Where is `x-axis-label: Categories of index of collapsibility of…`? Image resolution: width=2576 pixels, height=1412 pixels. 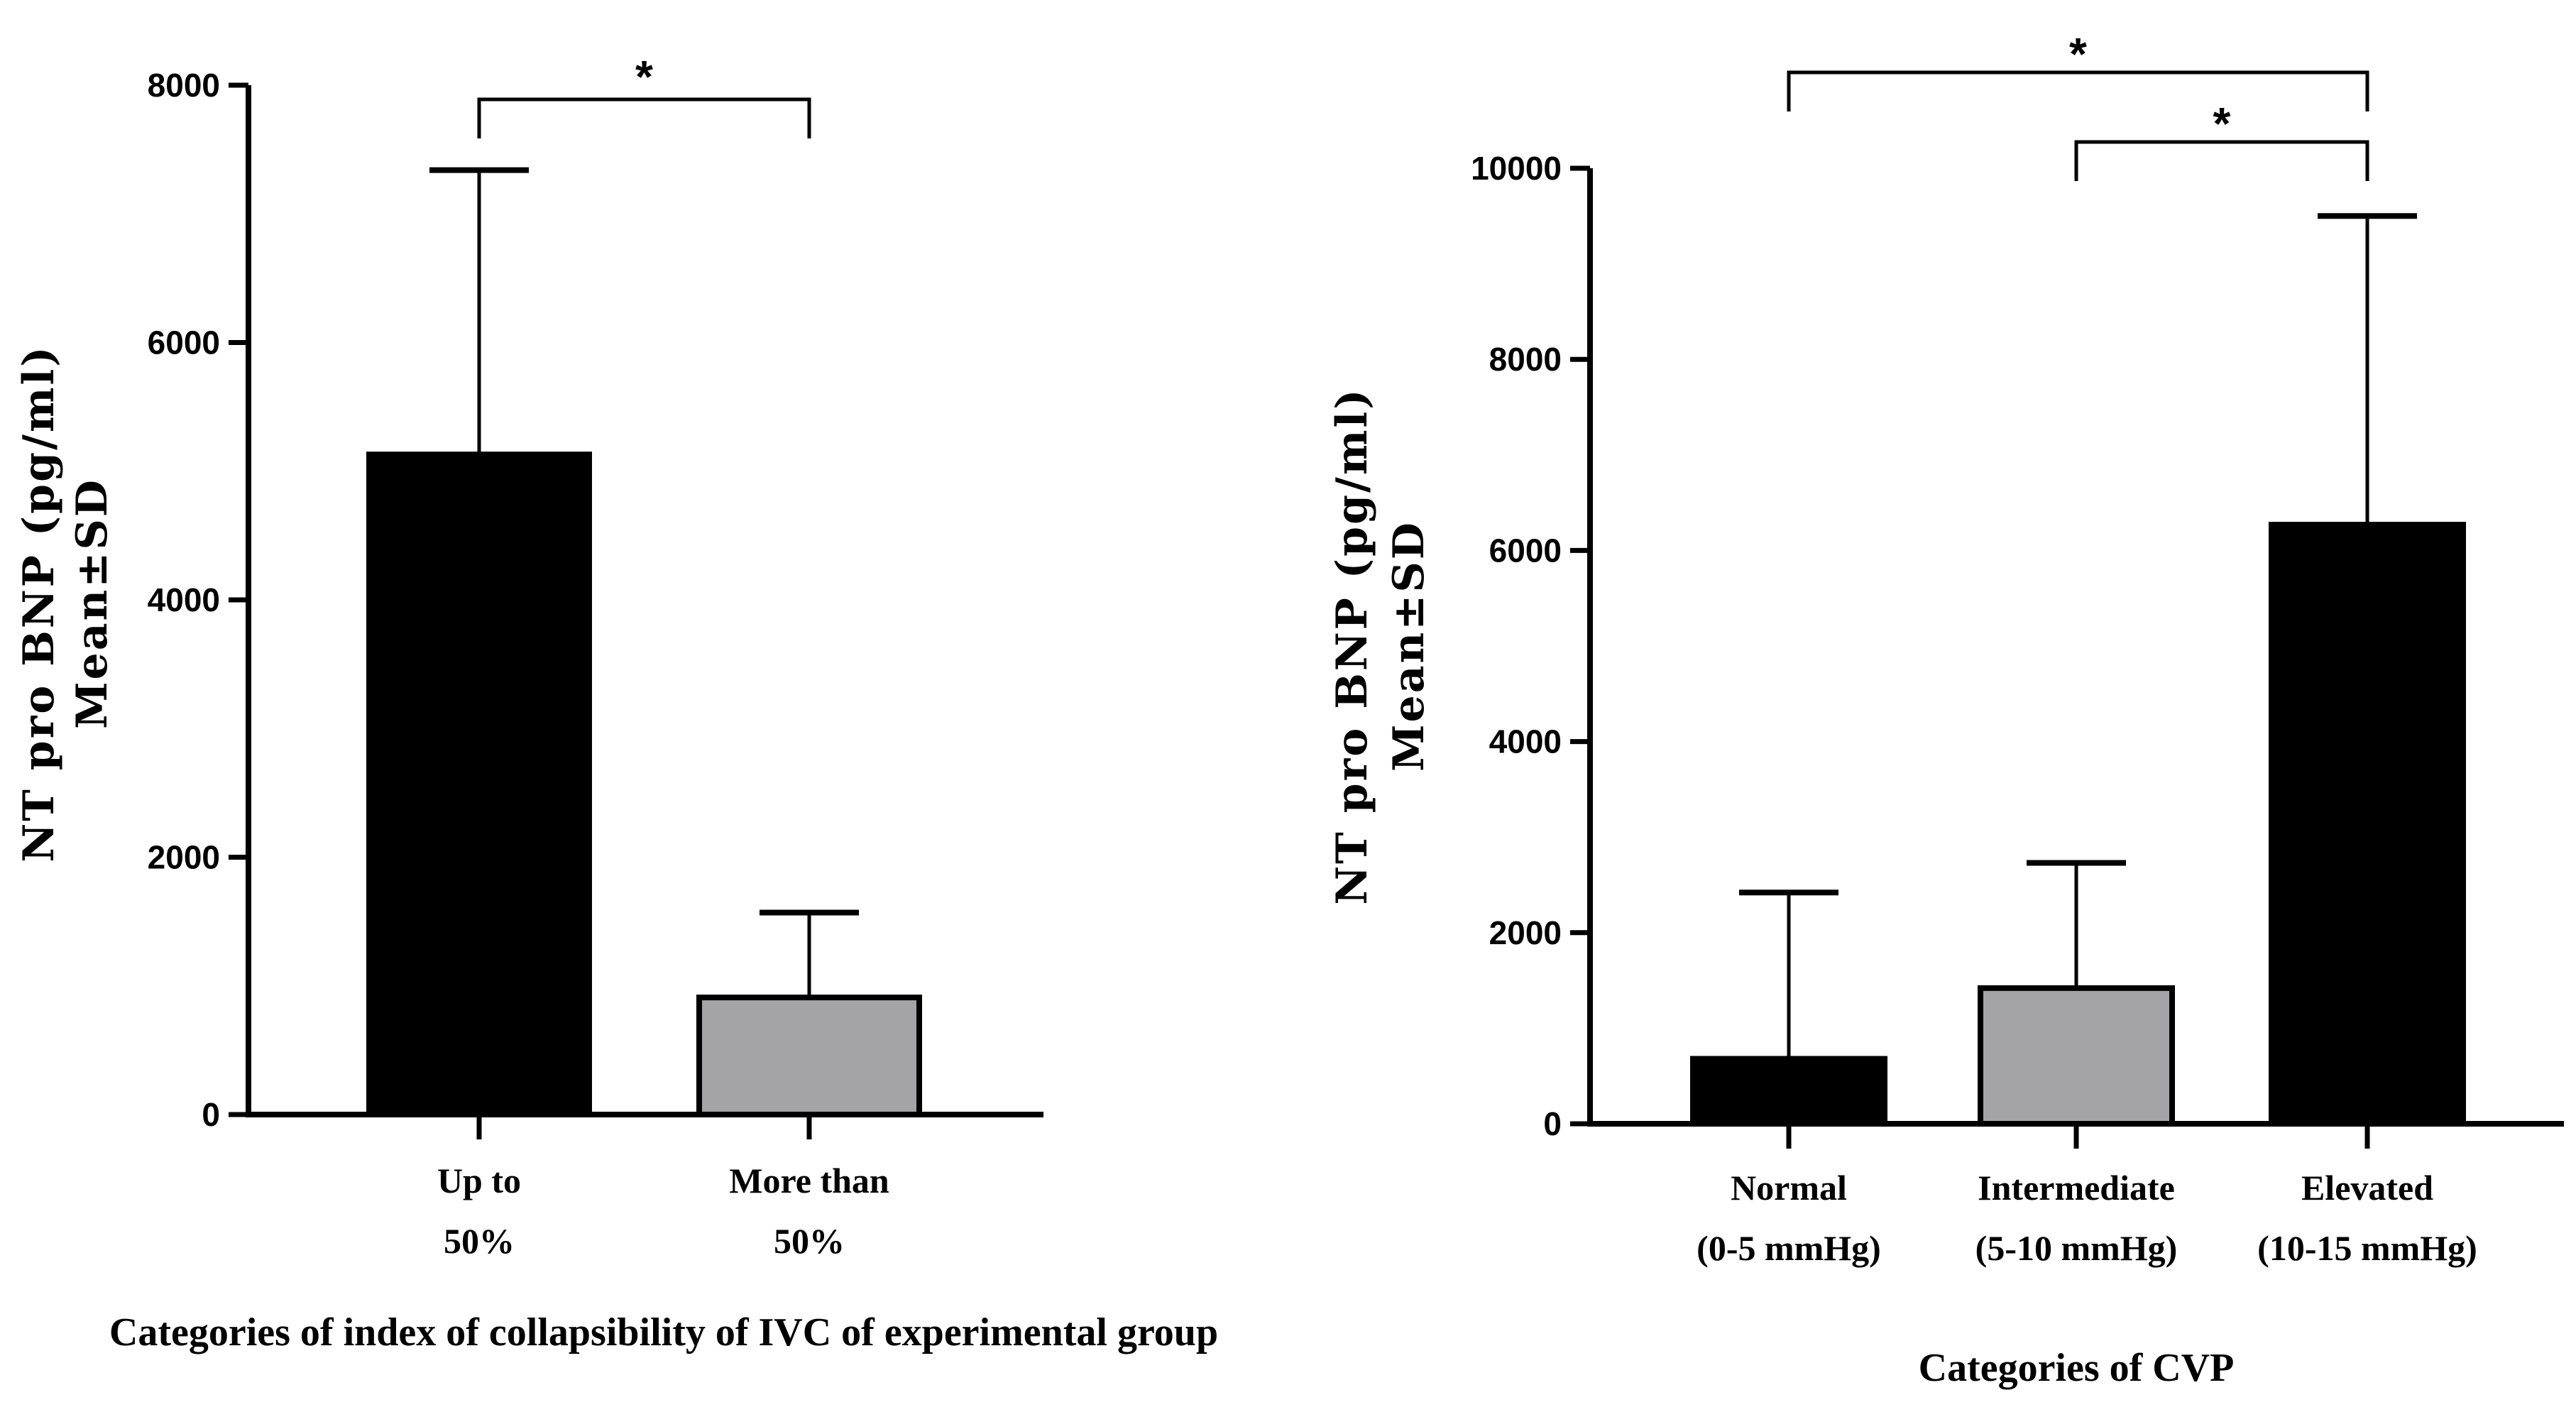
x-axis-label: Categories of index of collapsibility of… is located at coordinates (663, 1332).